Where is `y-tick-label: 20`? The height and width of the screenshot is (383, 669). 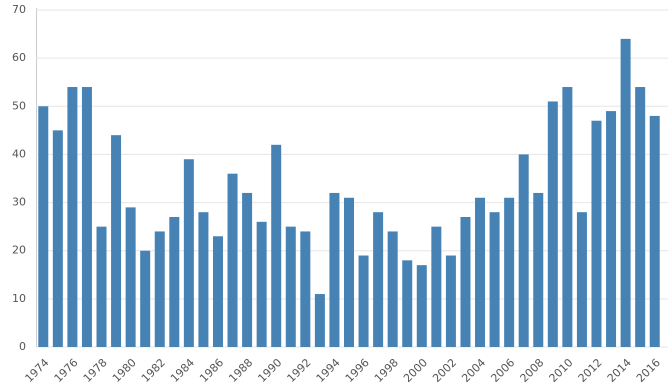
y-tick-label: 20 is located at coordinates (19, 250).